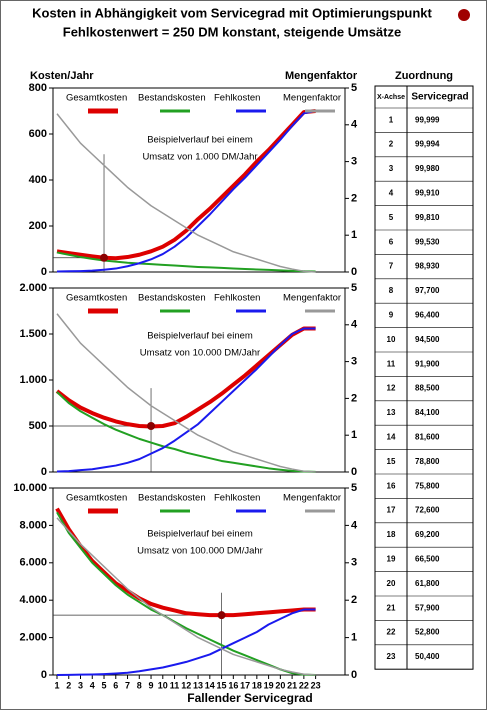 This screenshot has height=710, width=487. What do you see at coordinates (427, 241) in the screenshot?
I see `table-cell: 99,530` at bounding box center [427, 241].